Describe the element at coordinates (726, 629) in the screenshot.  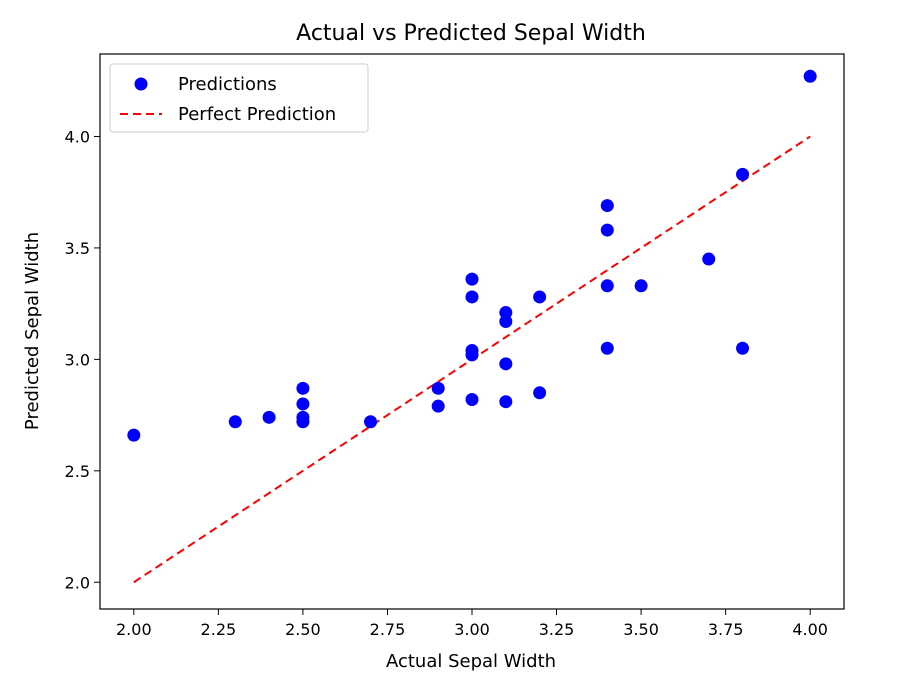
I see `x-tick-label: 3.75` at that location.